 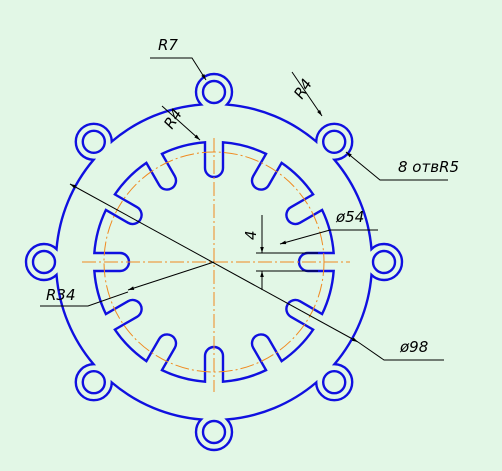 I want to click on label-r34: R34, so click(x=61, y=295).